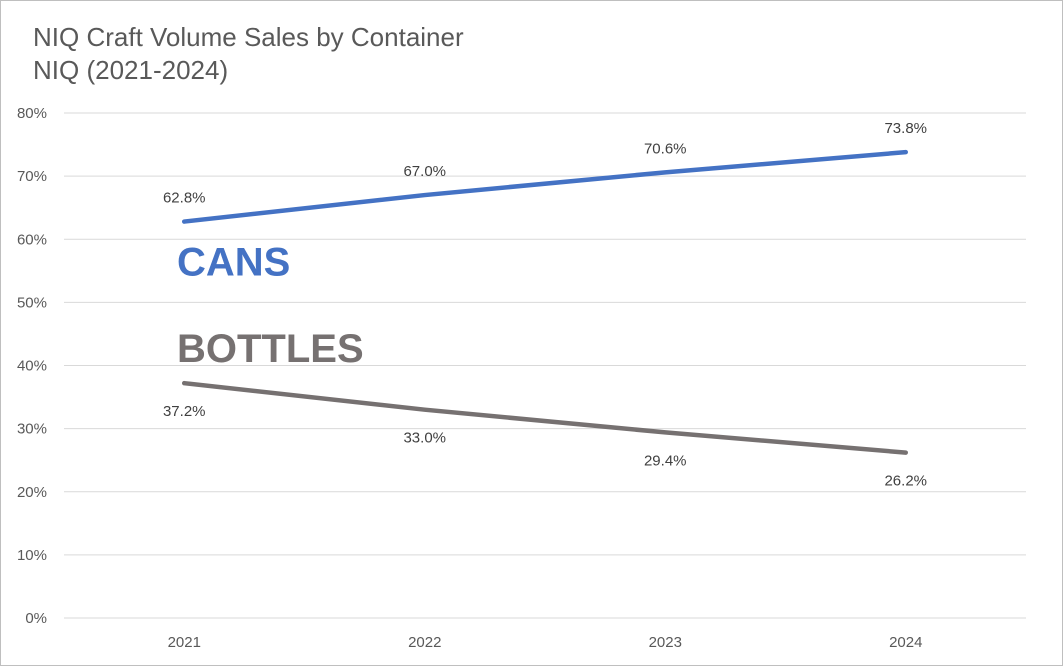 Image resolution: width=1063 pixels, height=666 pixels. What do you see at coordinates (665, 460) in the screenshot?
I see `data-label: 29.4%` at bounding box center [665, 460].